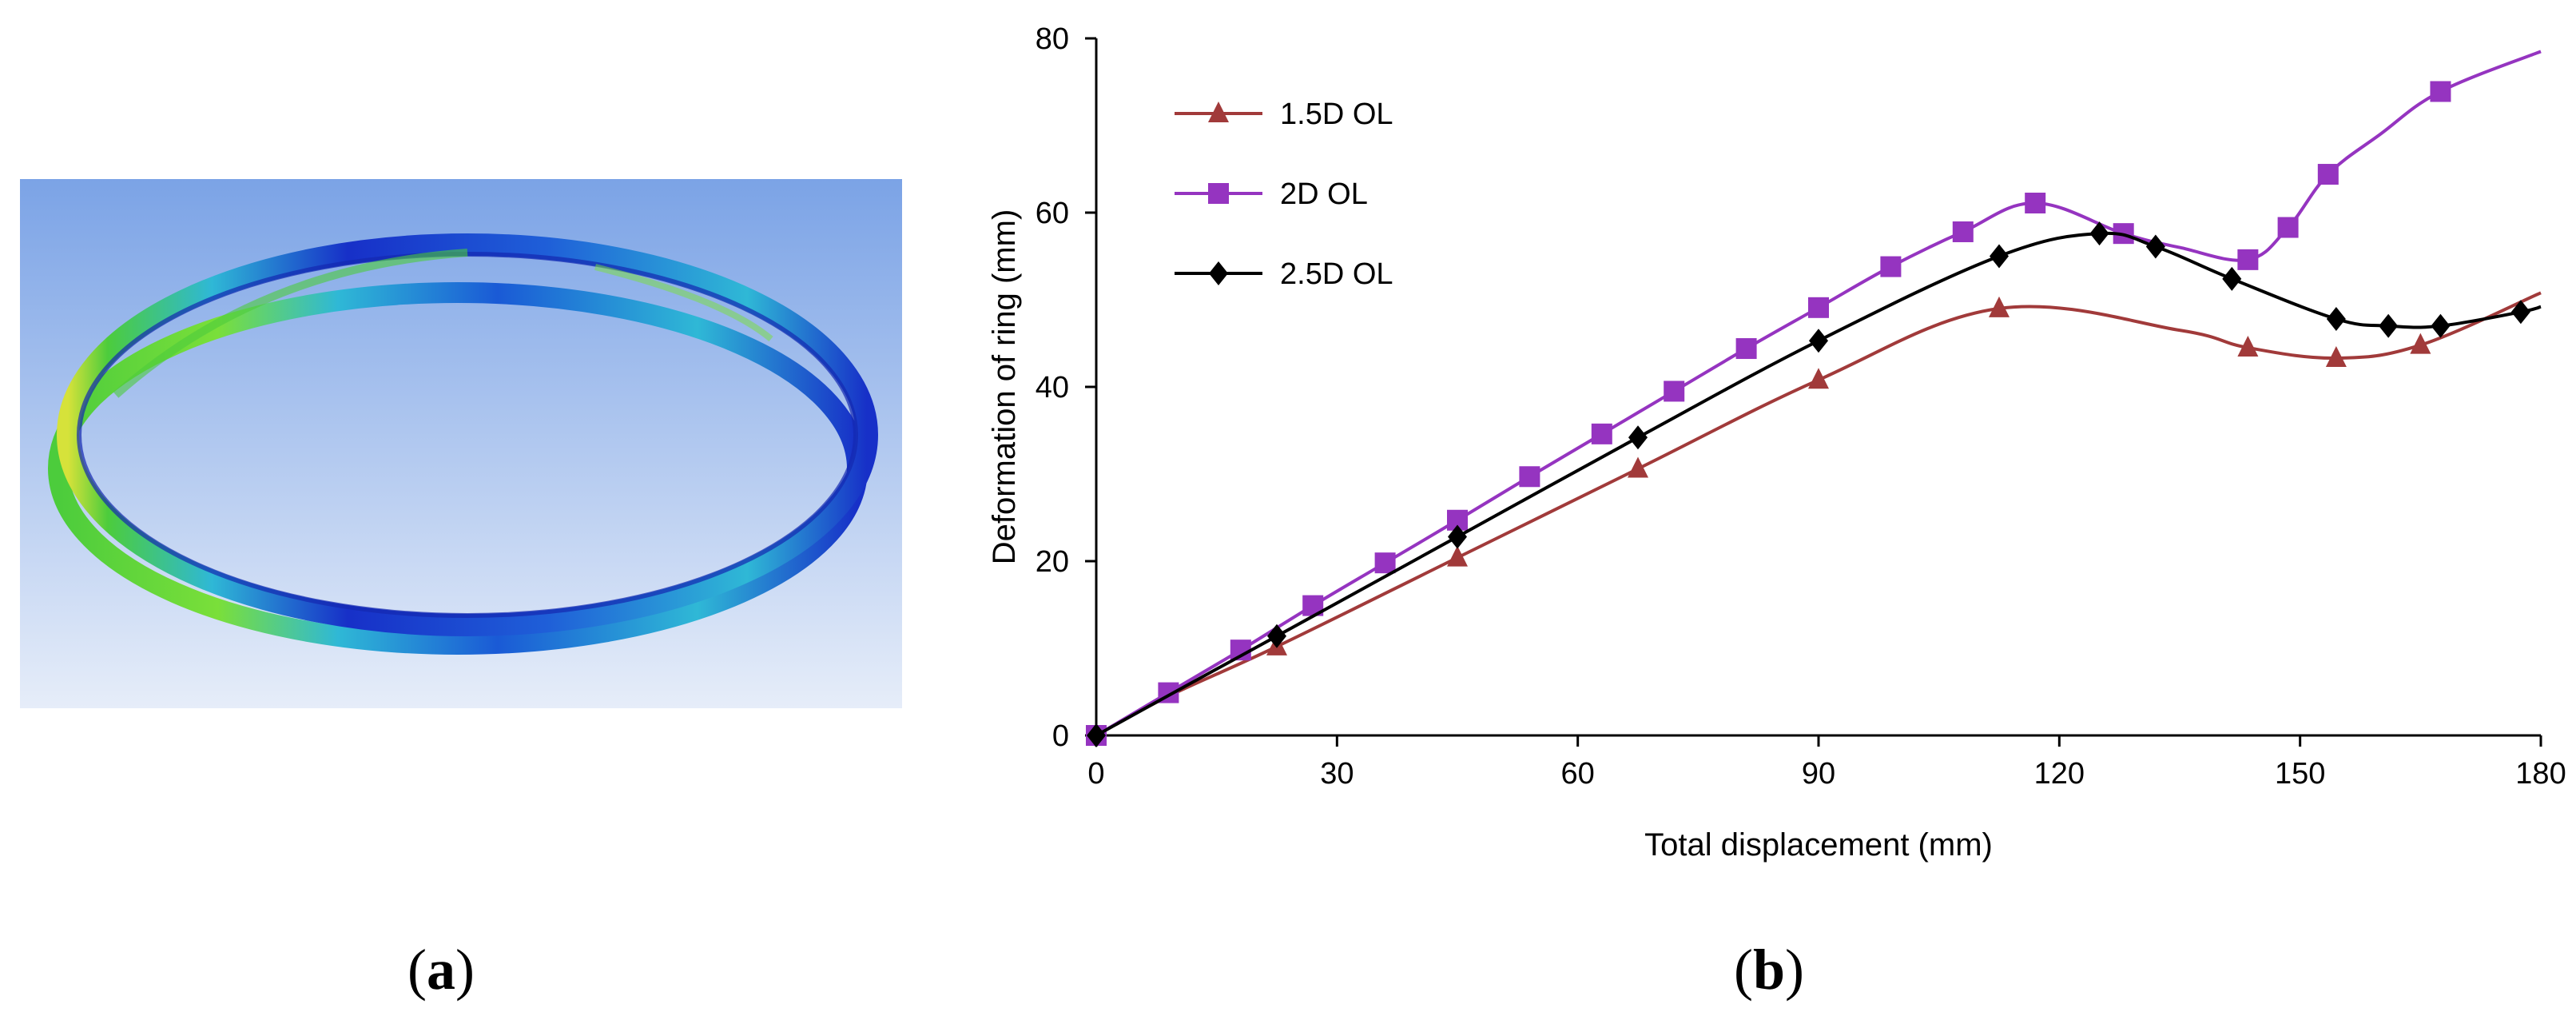 Image resolution: width=2576 pixels, height=1020 pixels. What do you see at coordinates (1271, 194) in the screenshot?
I see `legend-item: 2D OL` at bounding box center [1271, 194].